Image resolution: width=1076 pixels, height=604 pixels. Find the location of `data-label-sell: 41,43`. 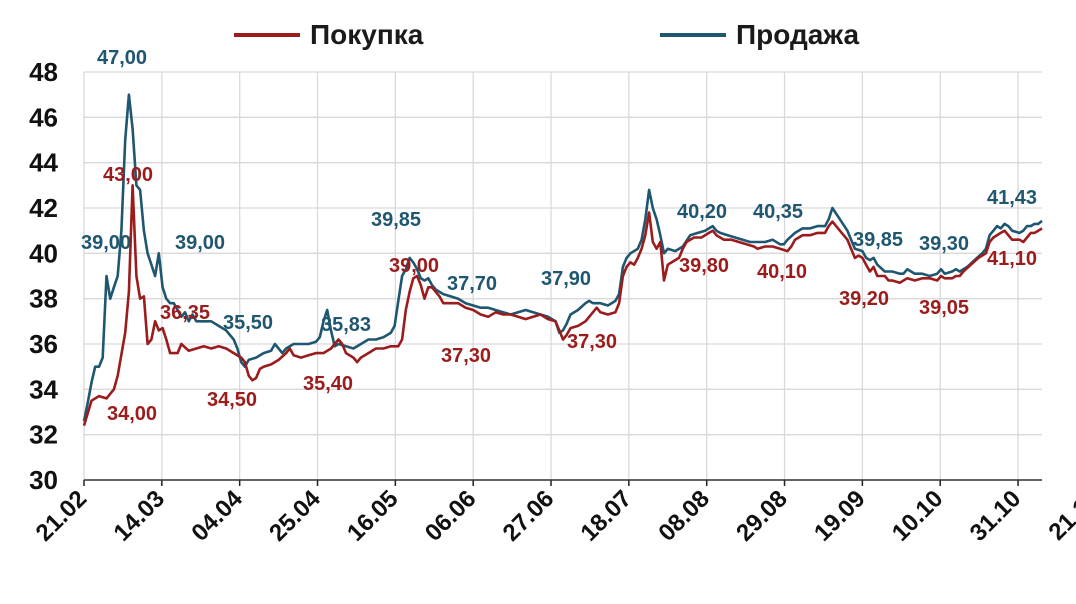

data-label-sell: 41,43 is located at coordinates (1012, 198).